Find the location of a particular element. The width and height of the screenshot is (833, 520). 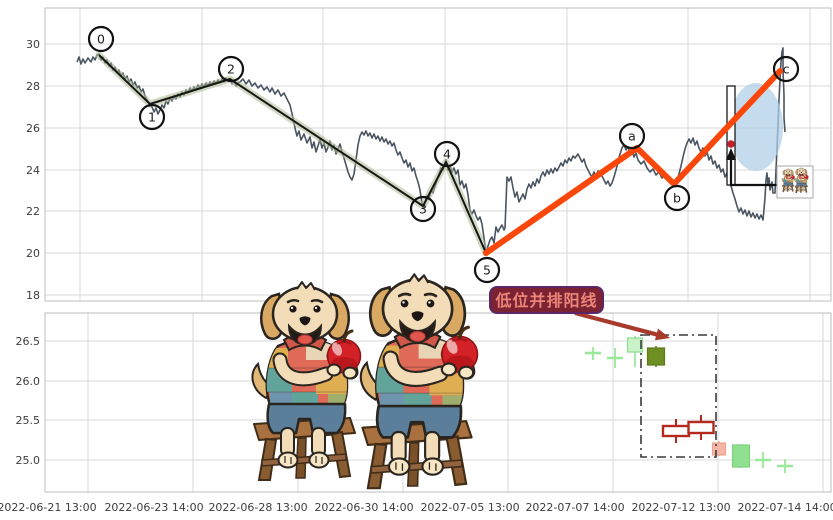

black-pointer-line is located at coordinates (753, 170).